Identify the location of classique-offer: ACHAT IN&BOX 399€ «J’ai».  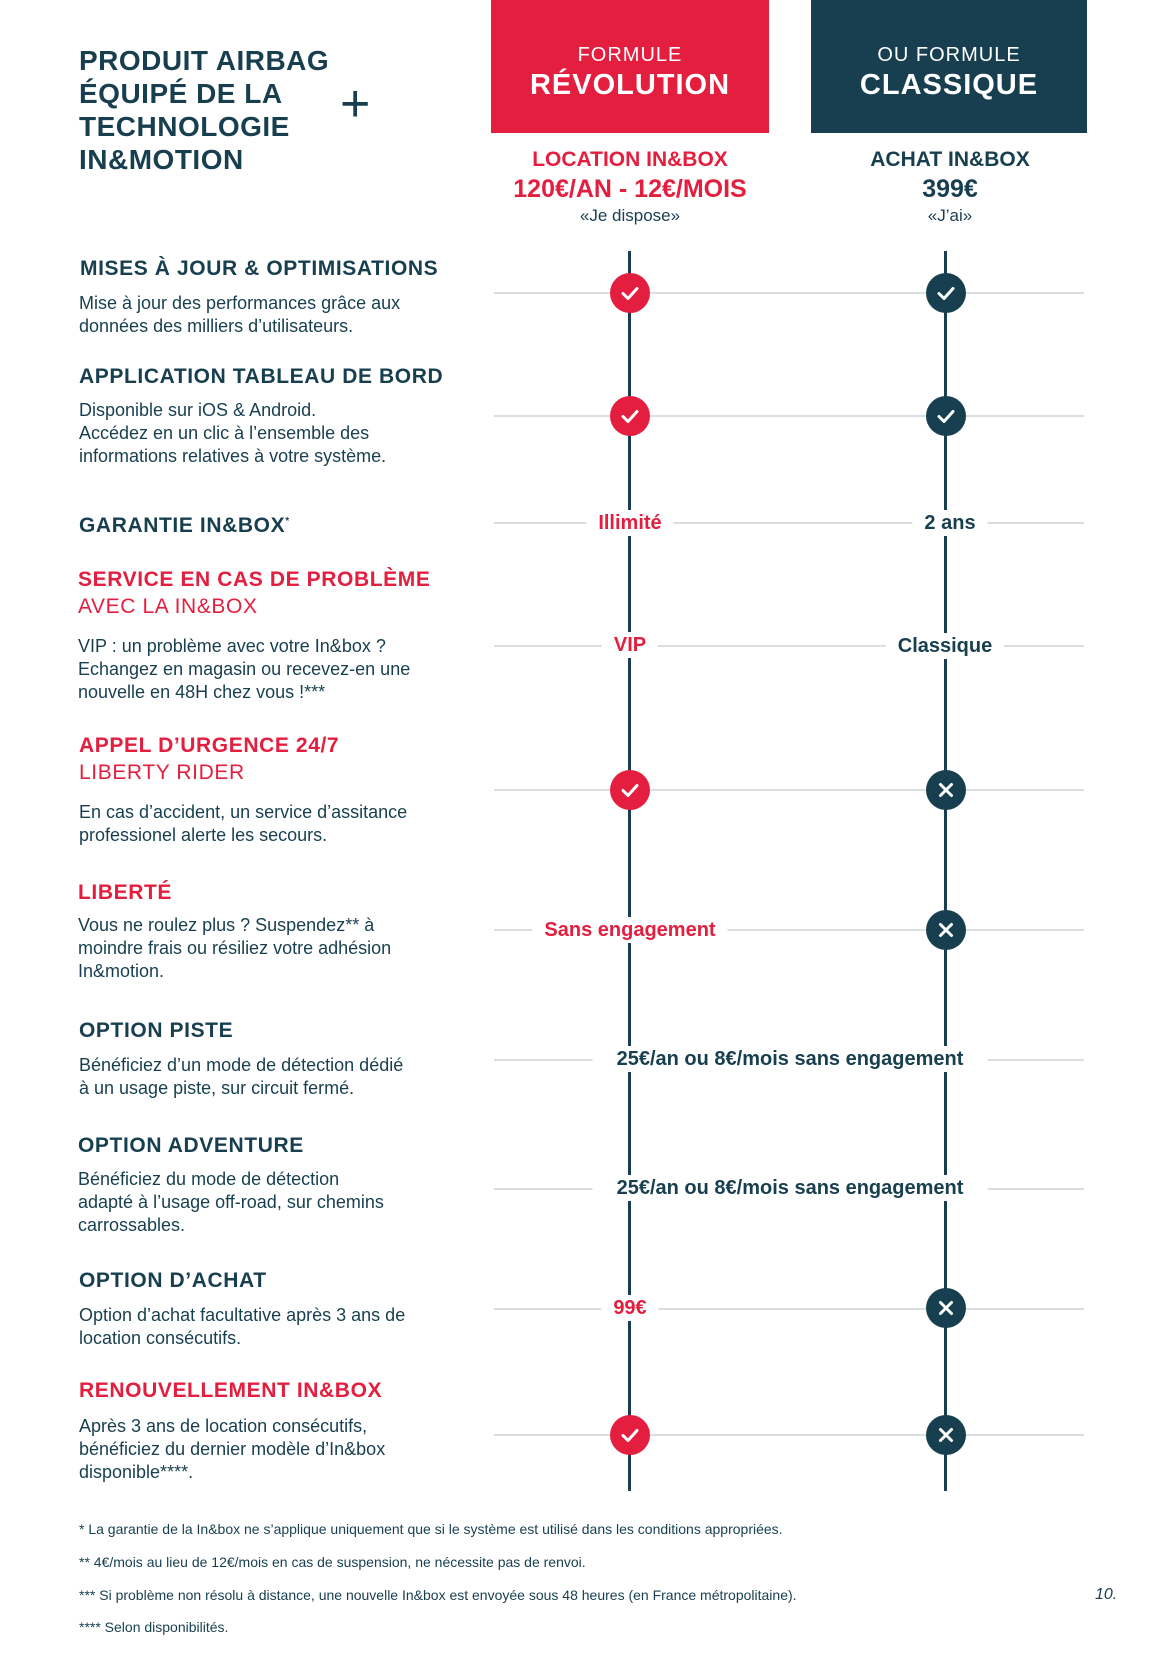
(950, 187).